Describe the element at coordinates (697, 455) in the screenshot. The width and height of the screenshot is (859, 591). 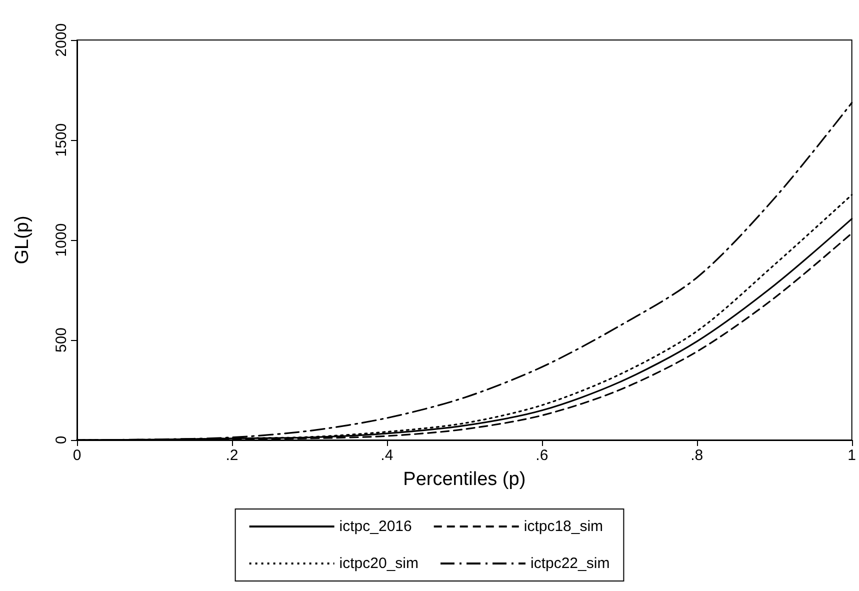
I see `x-tick-label: .8` at that location.